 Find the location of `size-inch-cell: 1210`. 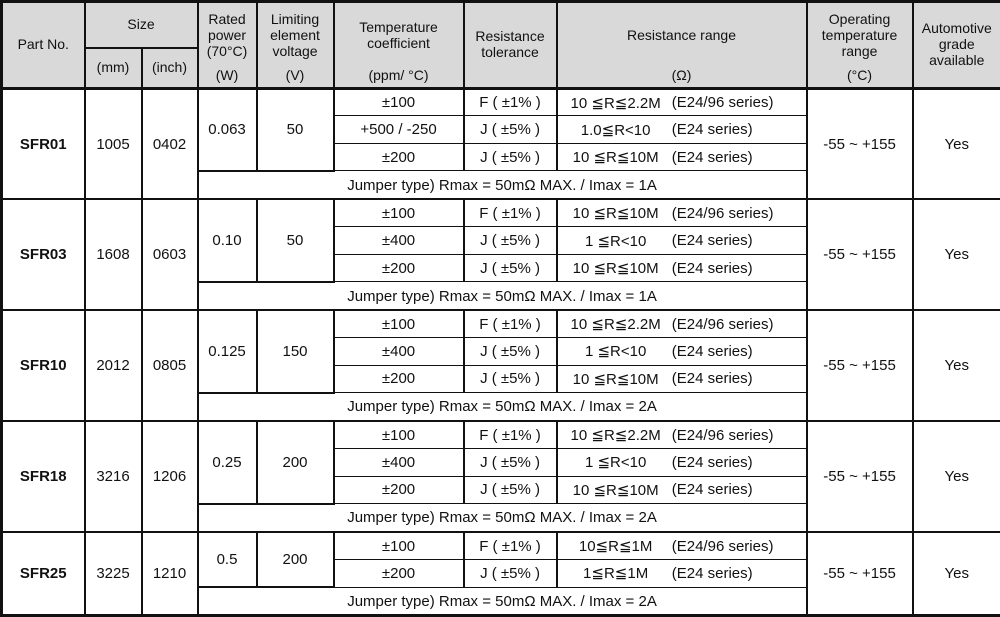

size-inch-cell: 1210 is located at coordinates (169, 574).